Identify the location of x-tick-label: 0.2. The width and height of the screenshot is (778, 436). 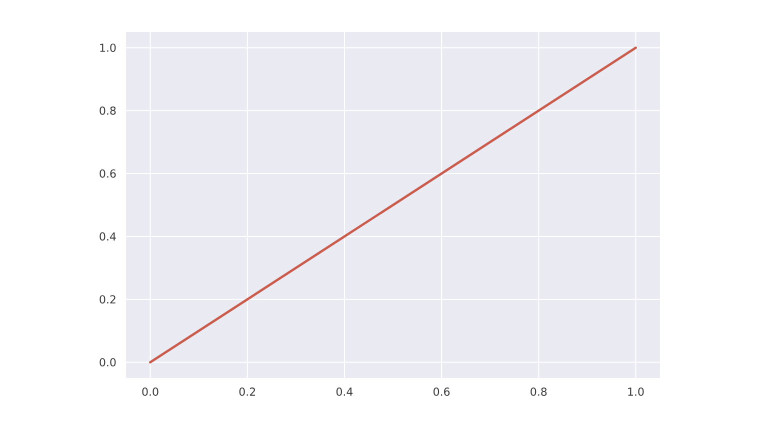
(247, 392).